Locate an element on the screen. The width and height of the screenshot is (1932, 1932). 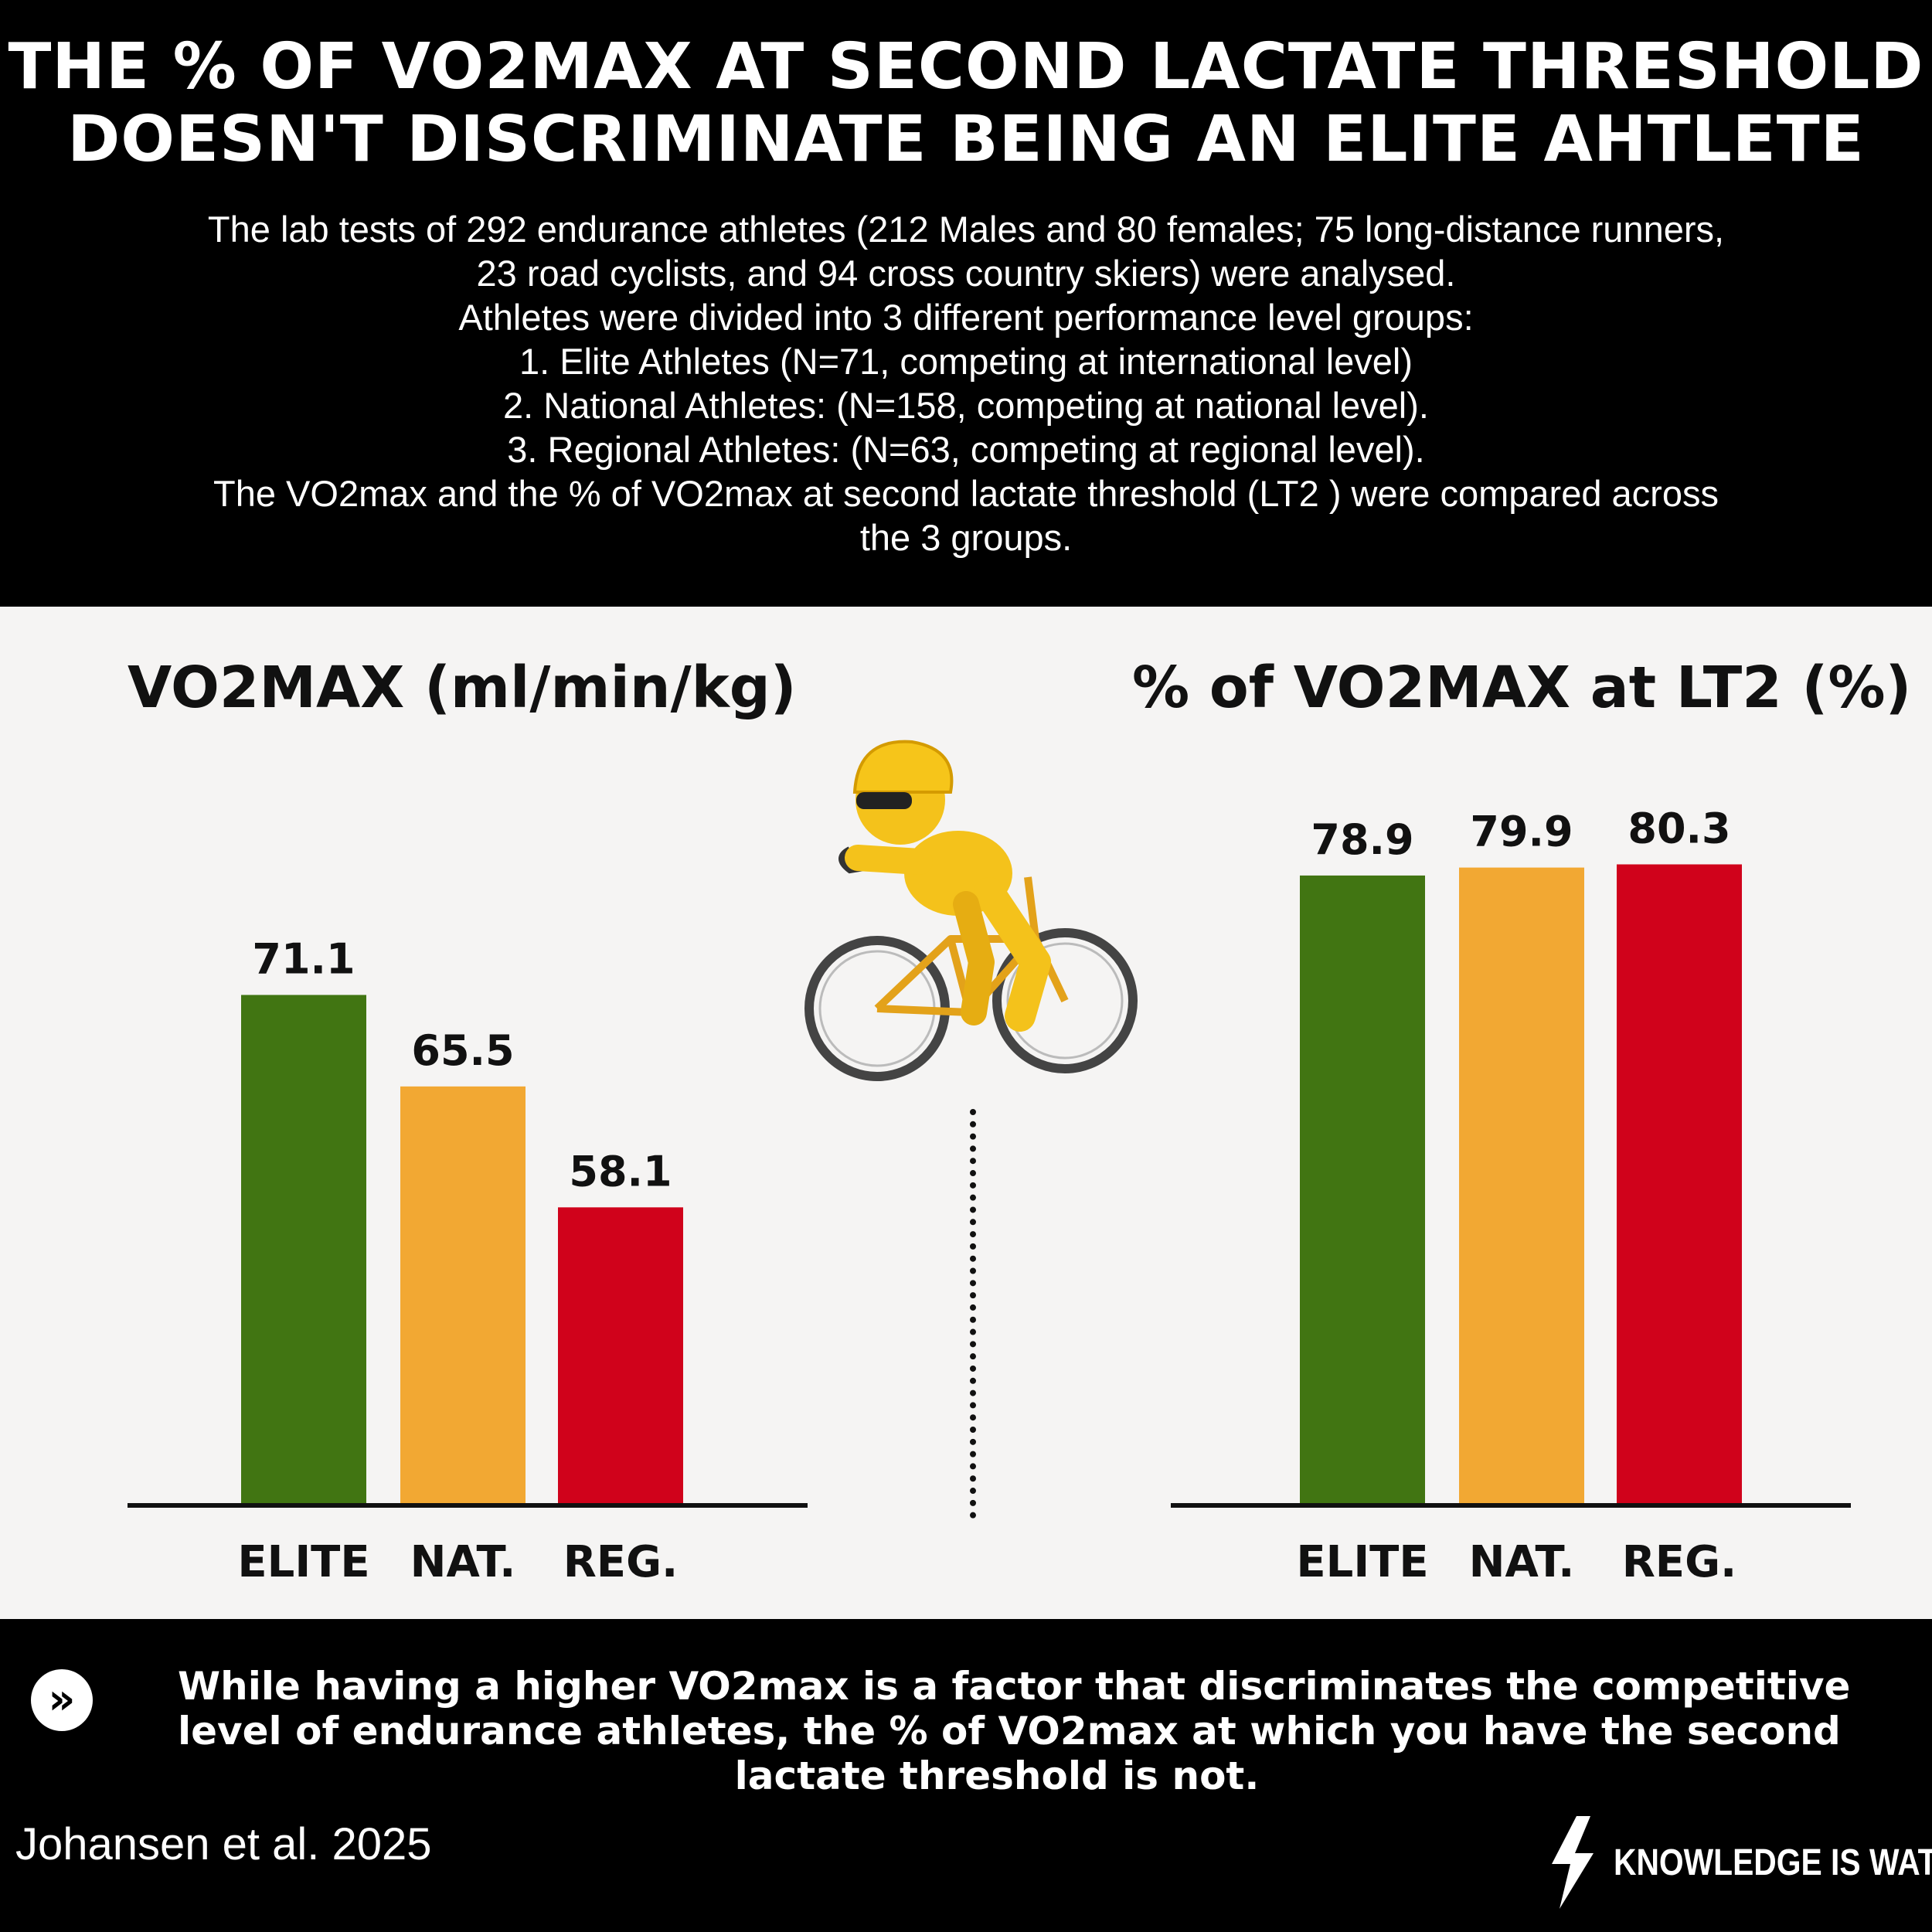
value-label-1-0: 78.9 is located at coordinates (1362, 840).